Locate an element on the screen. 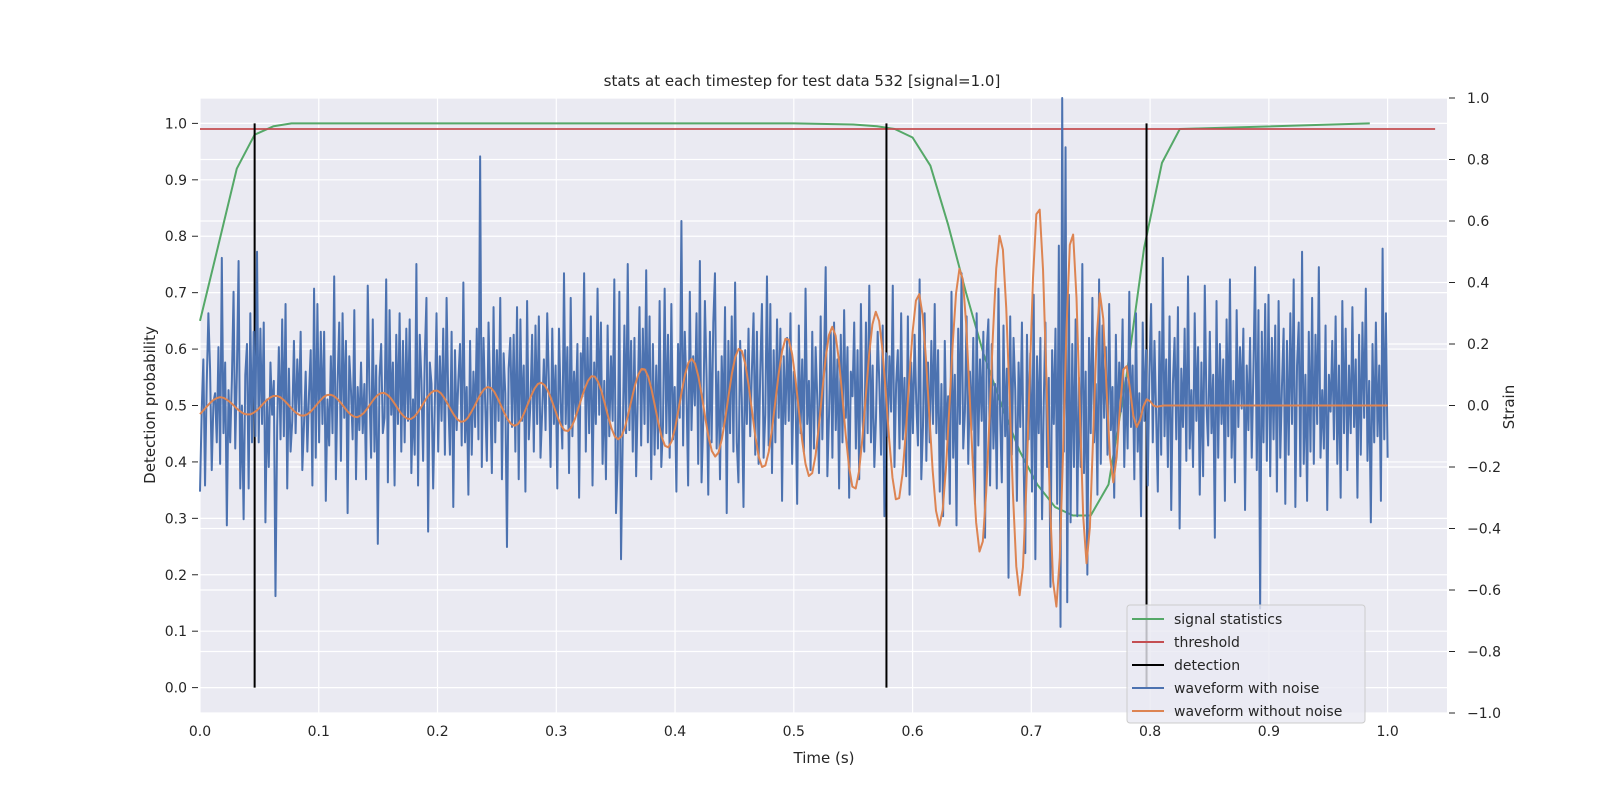 This screenshot has height=800, width=1600. y-tick-label: 0.6 is located at coordinates (176, 350).